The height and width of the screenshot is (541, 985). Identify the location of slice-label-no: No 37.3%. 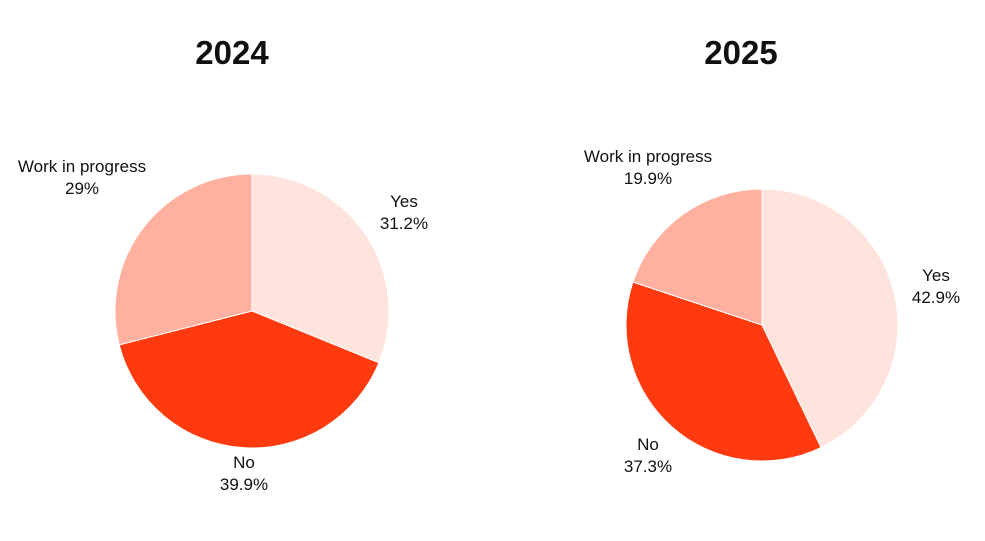
(648, 456).